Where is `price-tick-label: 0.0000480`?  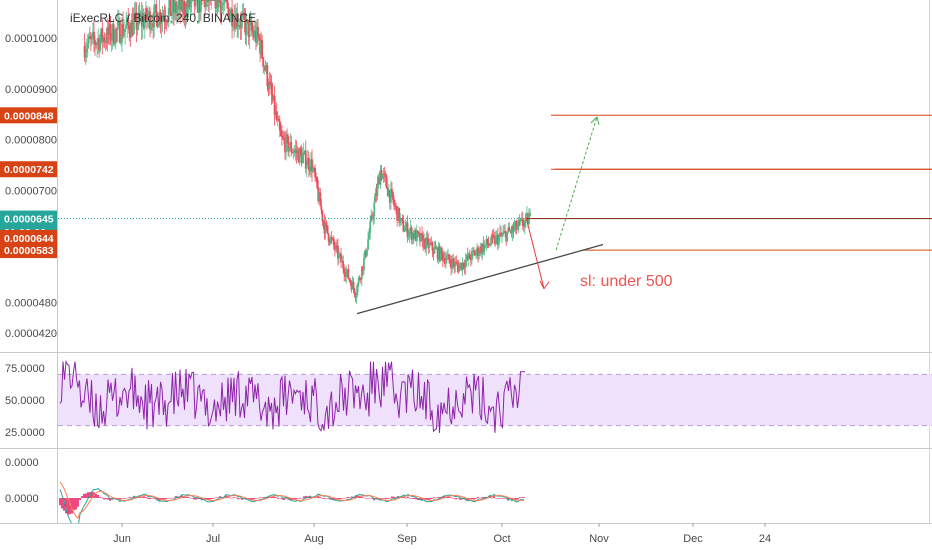
price-tick-label: 0.0000480 is located at coordinates (31, 303).